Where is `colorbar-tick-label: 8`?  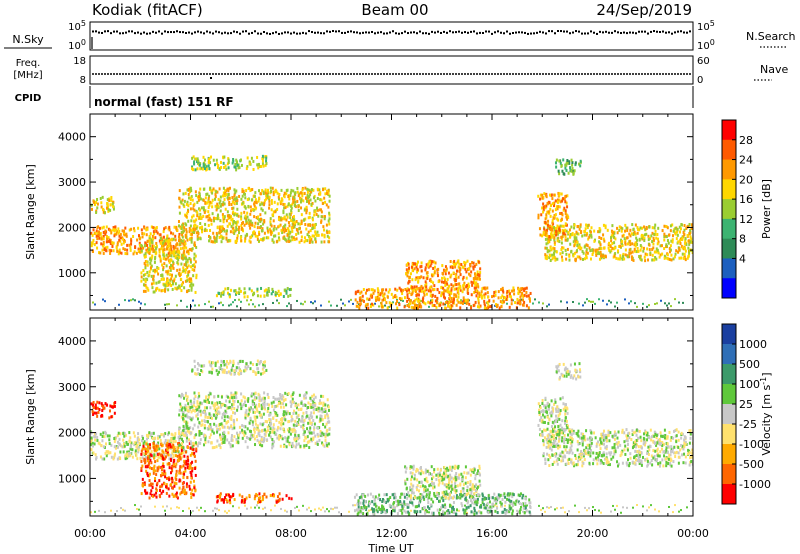
colorbar-tick-label: 8 is located at coordinates (742, 239).